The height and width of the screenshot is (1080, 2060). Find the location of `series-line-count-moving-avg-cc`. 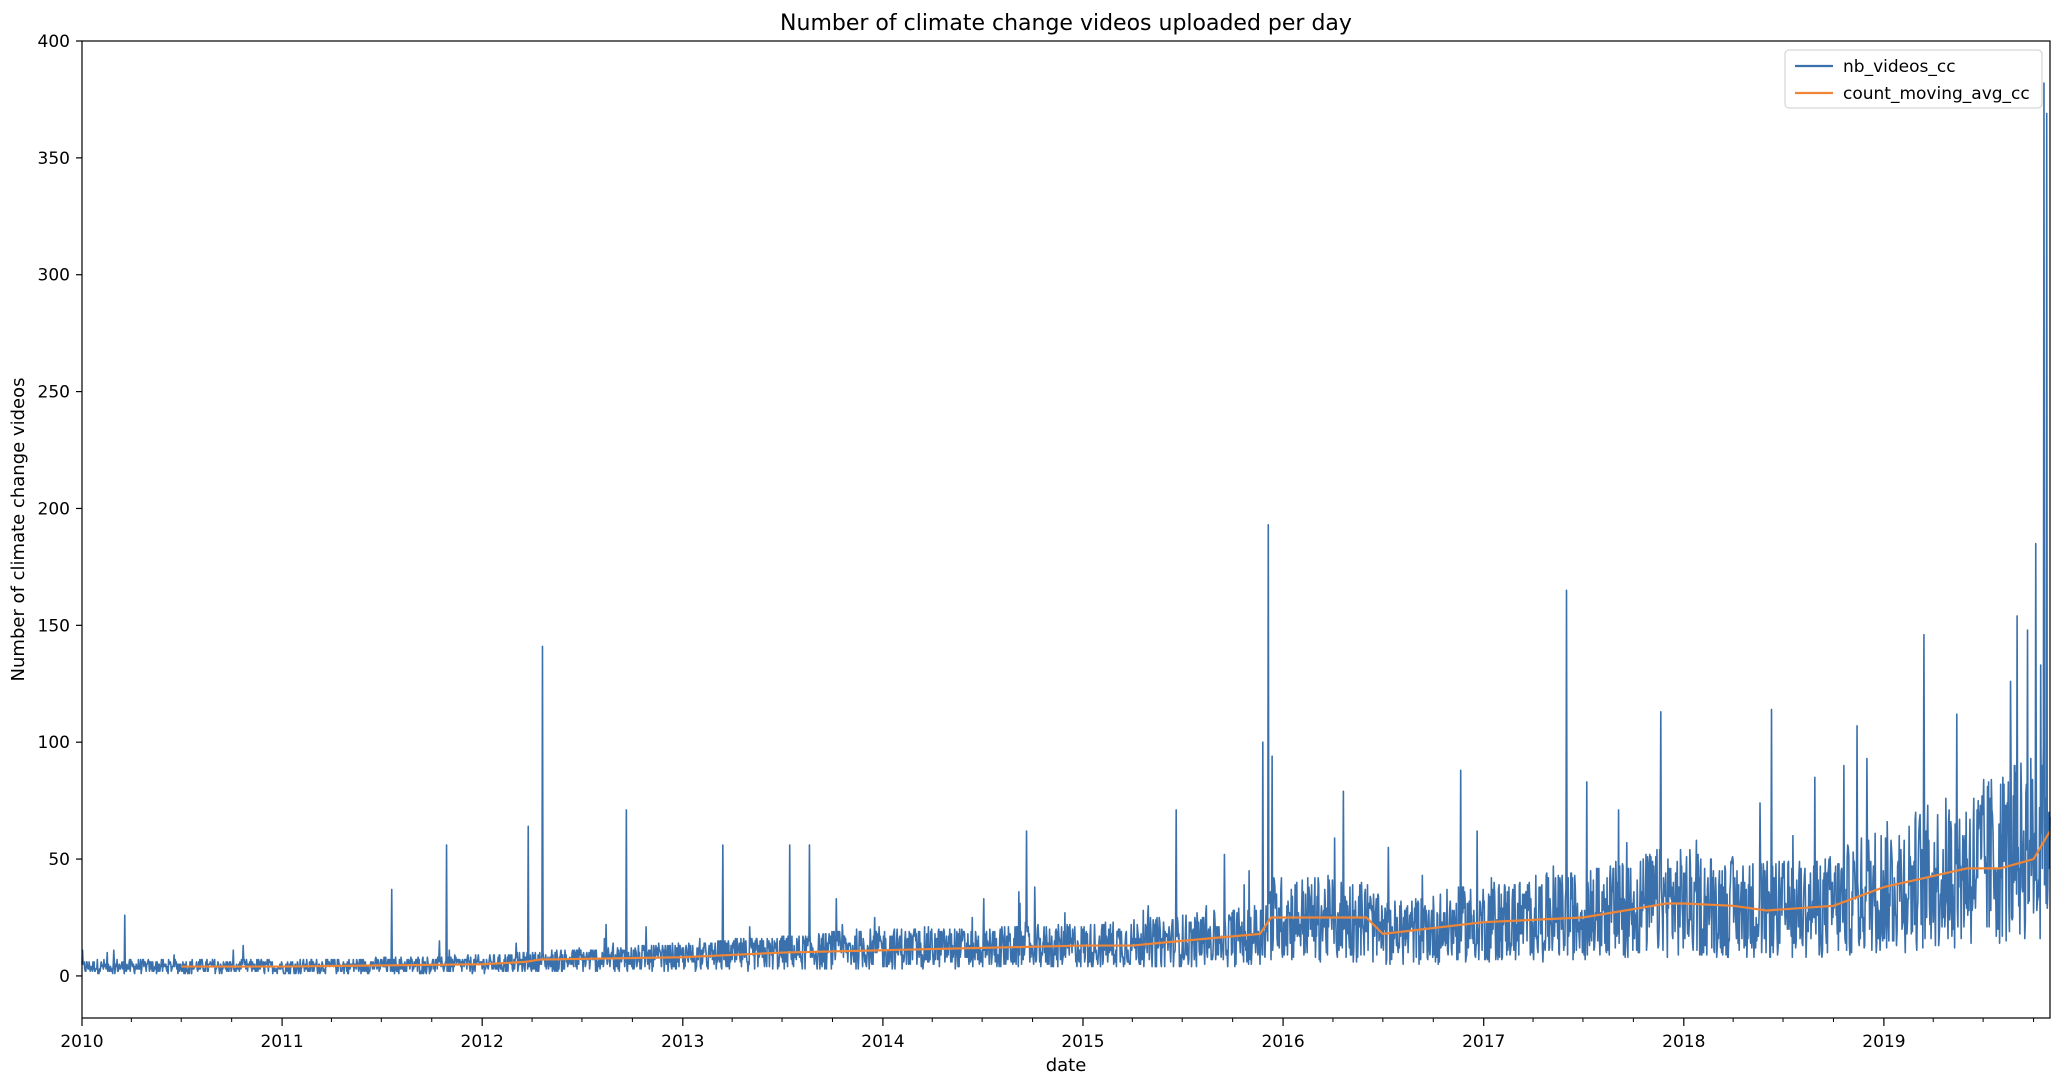

series-line-count-moving-avg-cc is located at coordinates (1116, 899).